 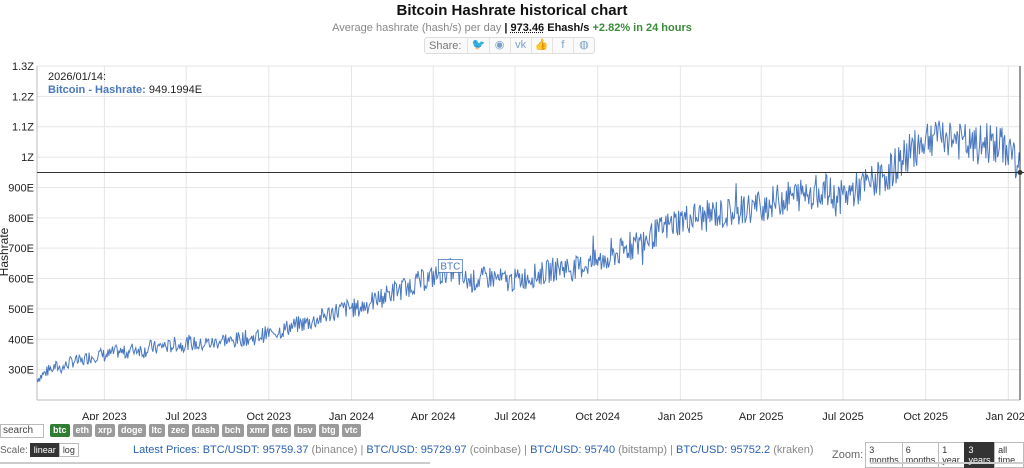 What do you see at coordinates (21, 249) in the screenshot?
I see `y-tick-label: 700E` at bounding box center [21, 249].